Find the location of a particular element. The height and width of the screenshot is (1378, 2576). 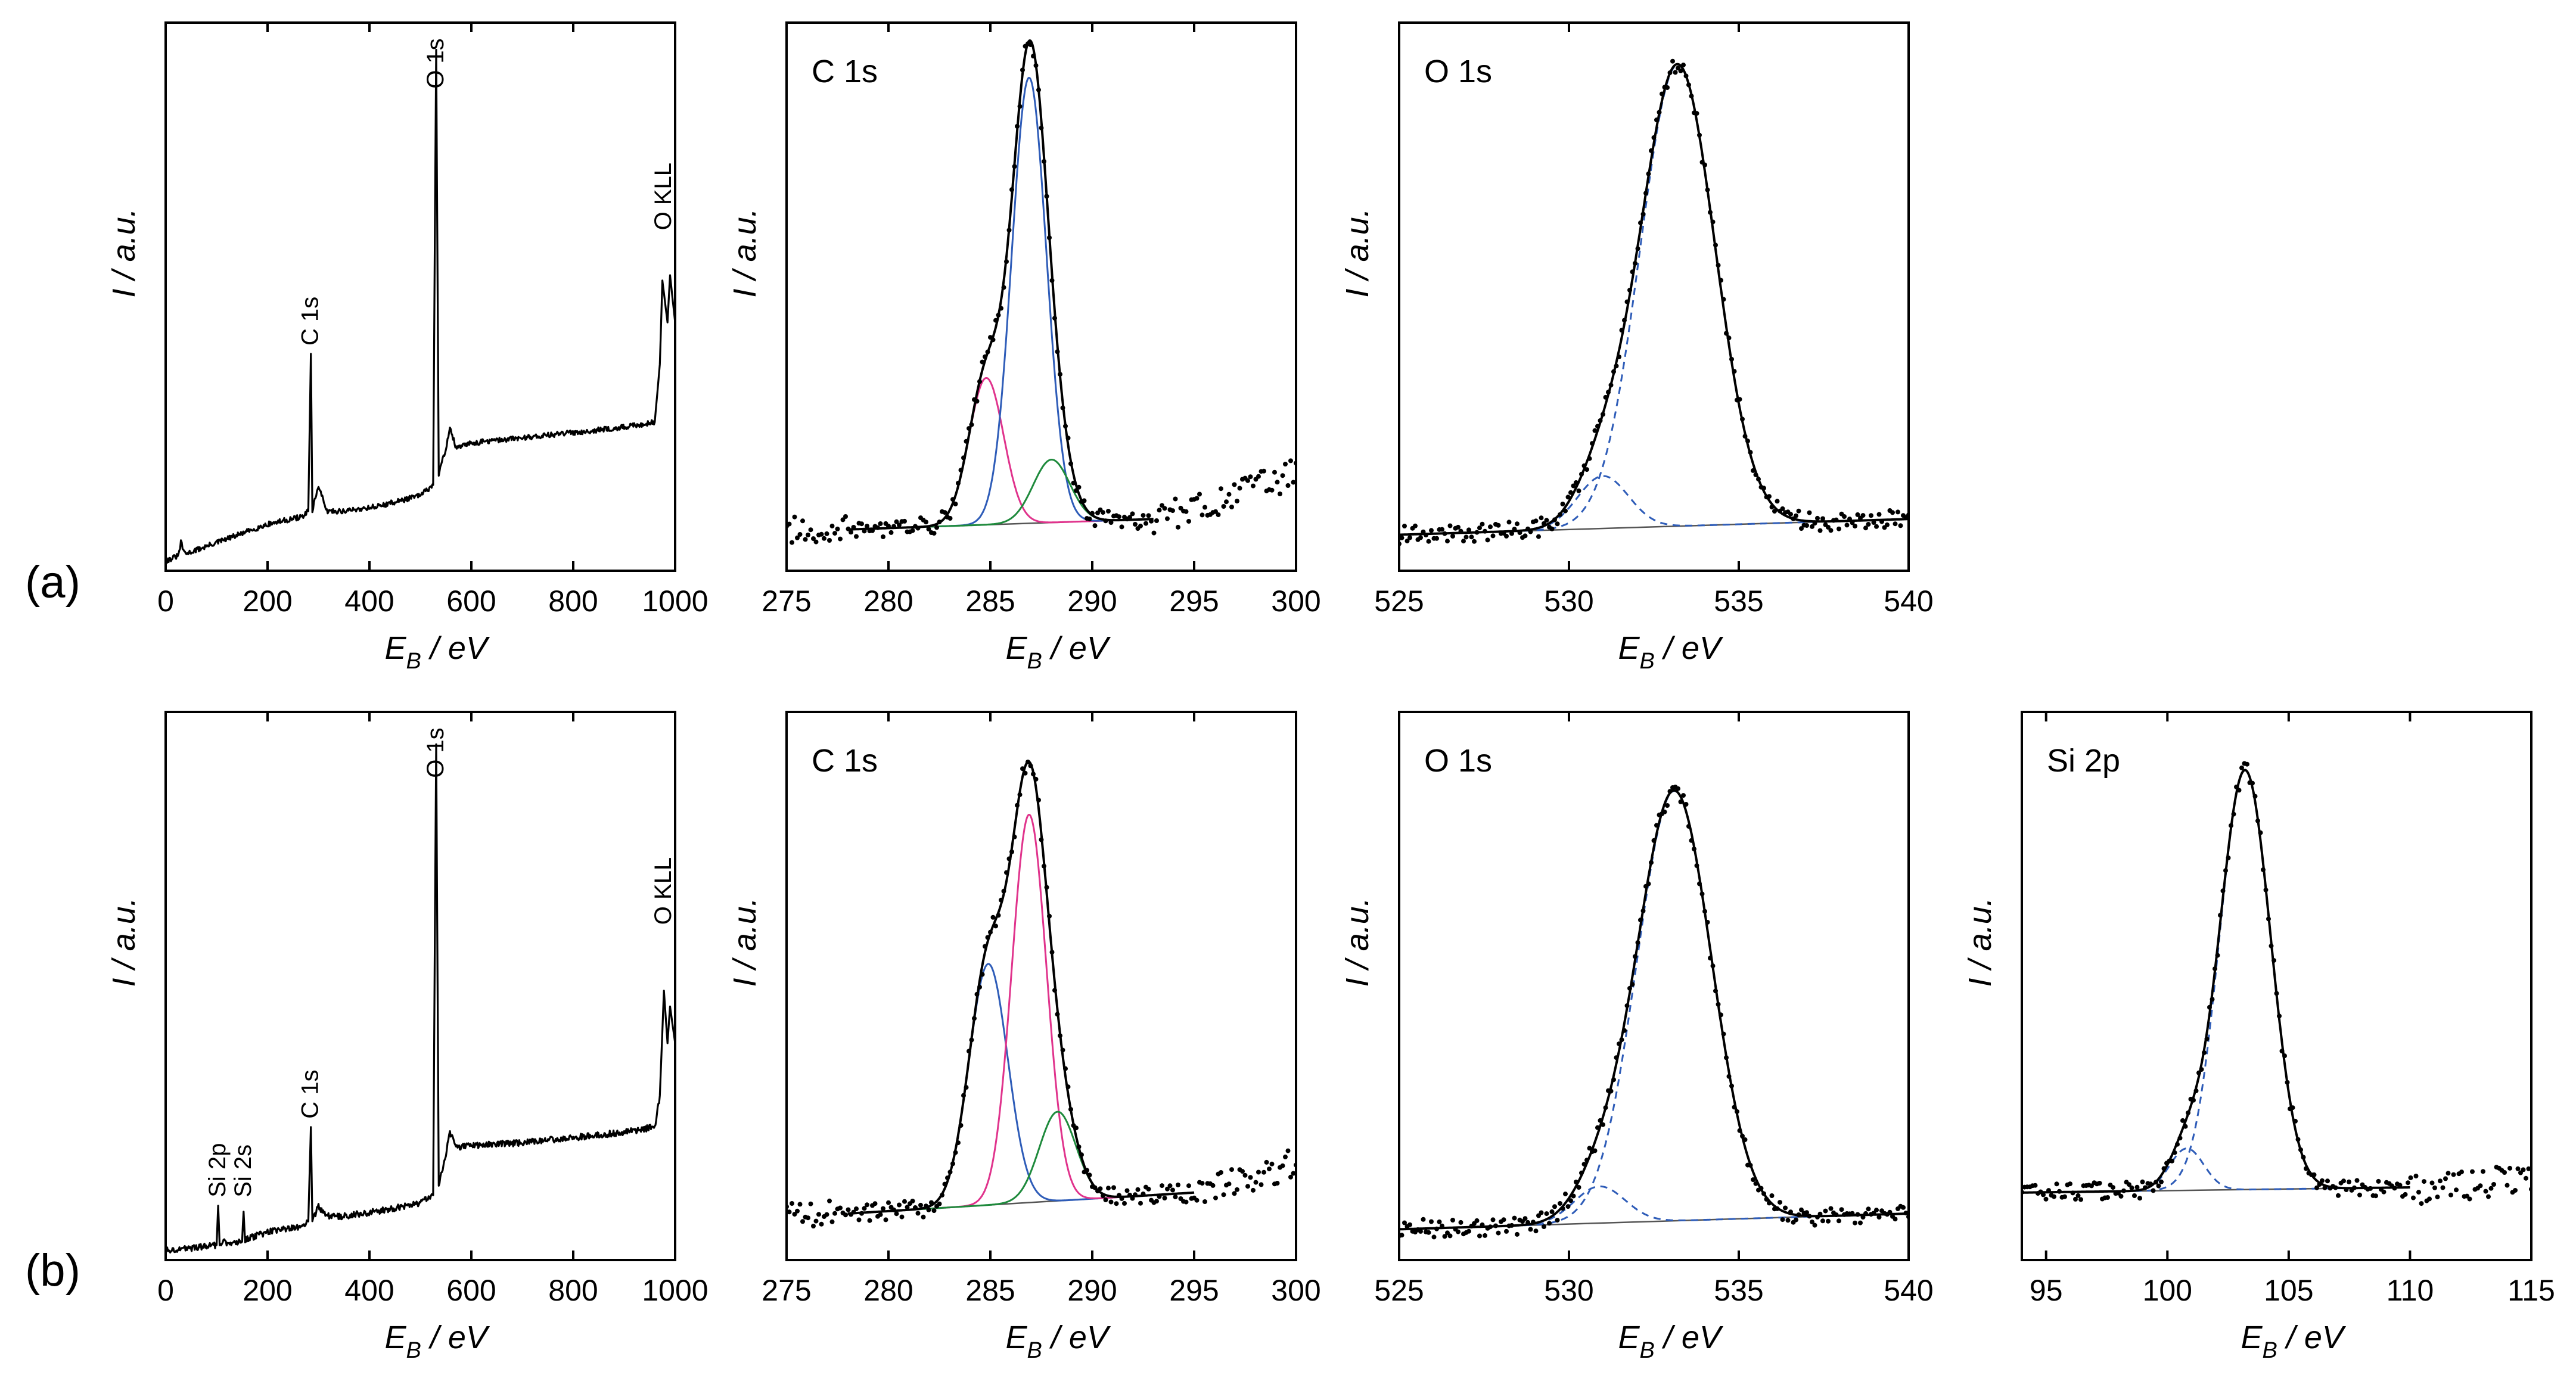

fit-component-curve is located at coordinates (2216, 981).